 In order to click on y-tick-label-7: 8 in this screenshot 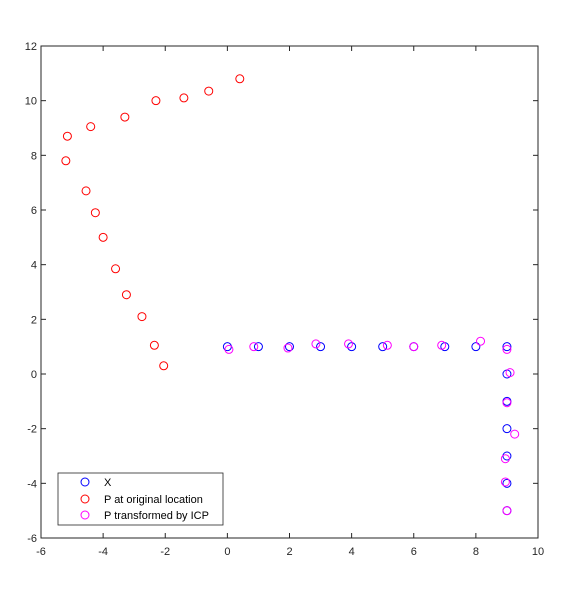, I will do `click(34, 156)`.